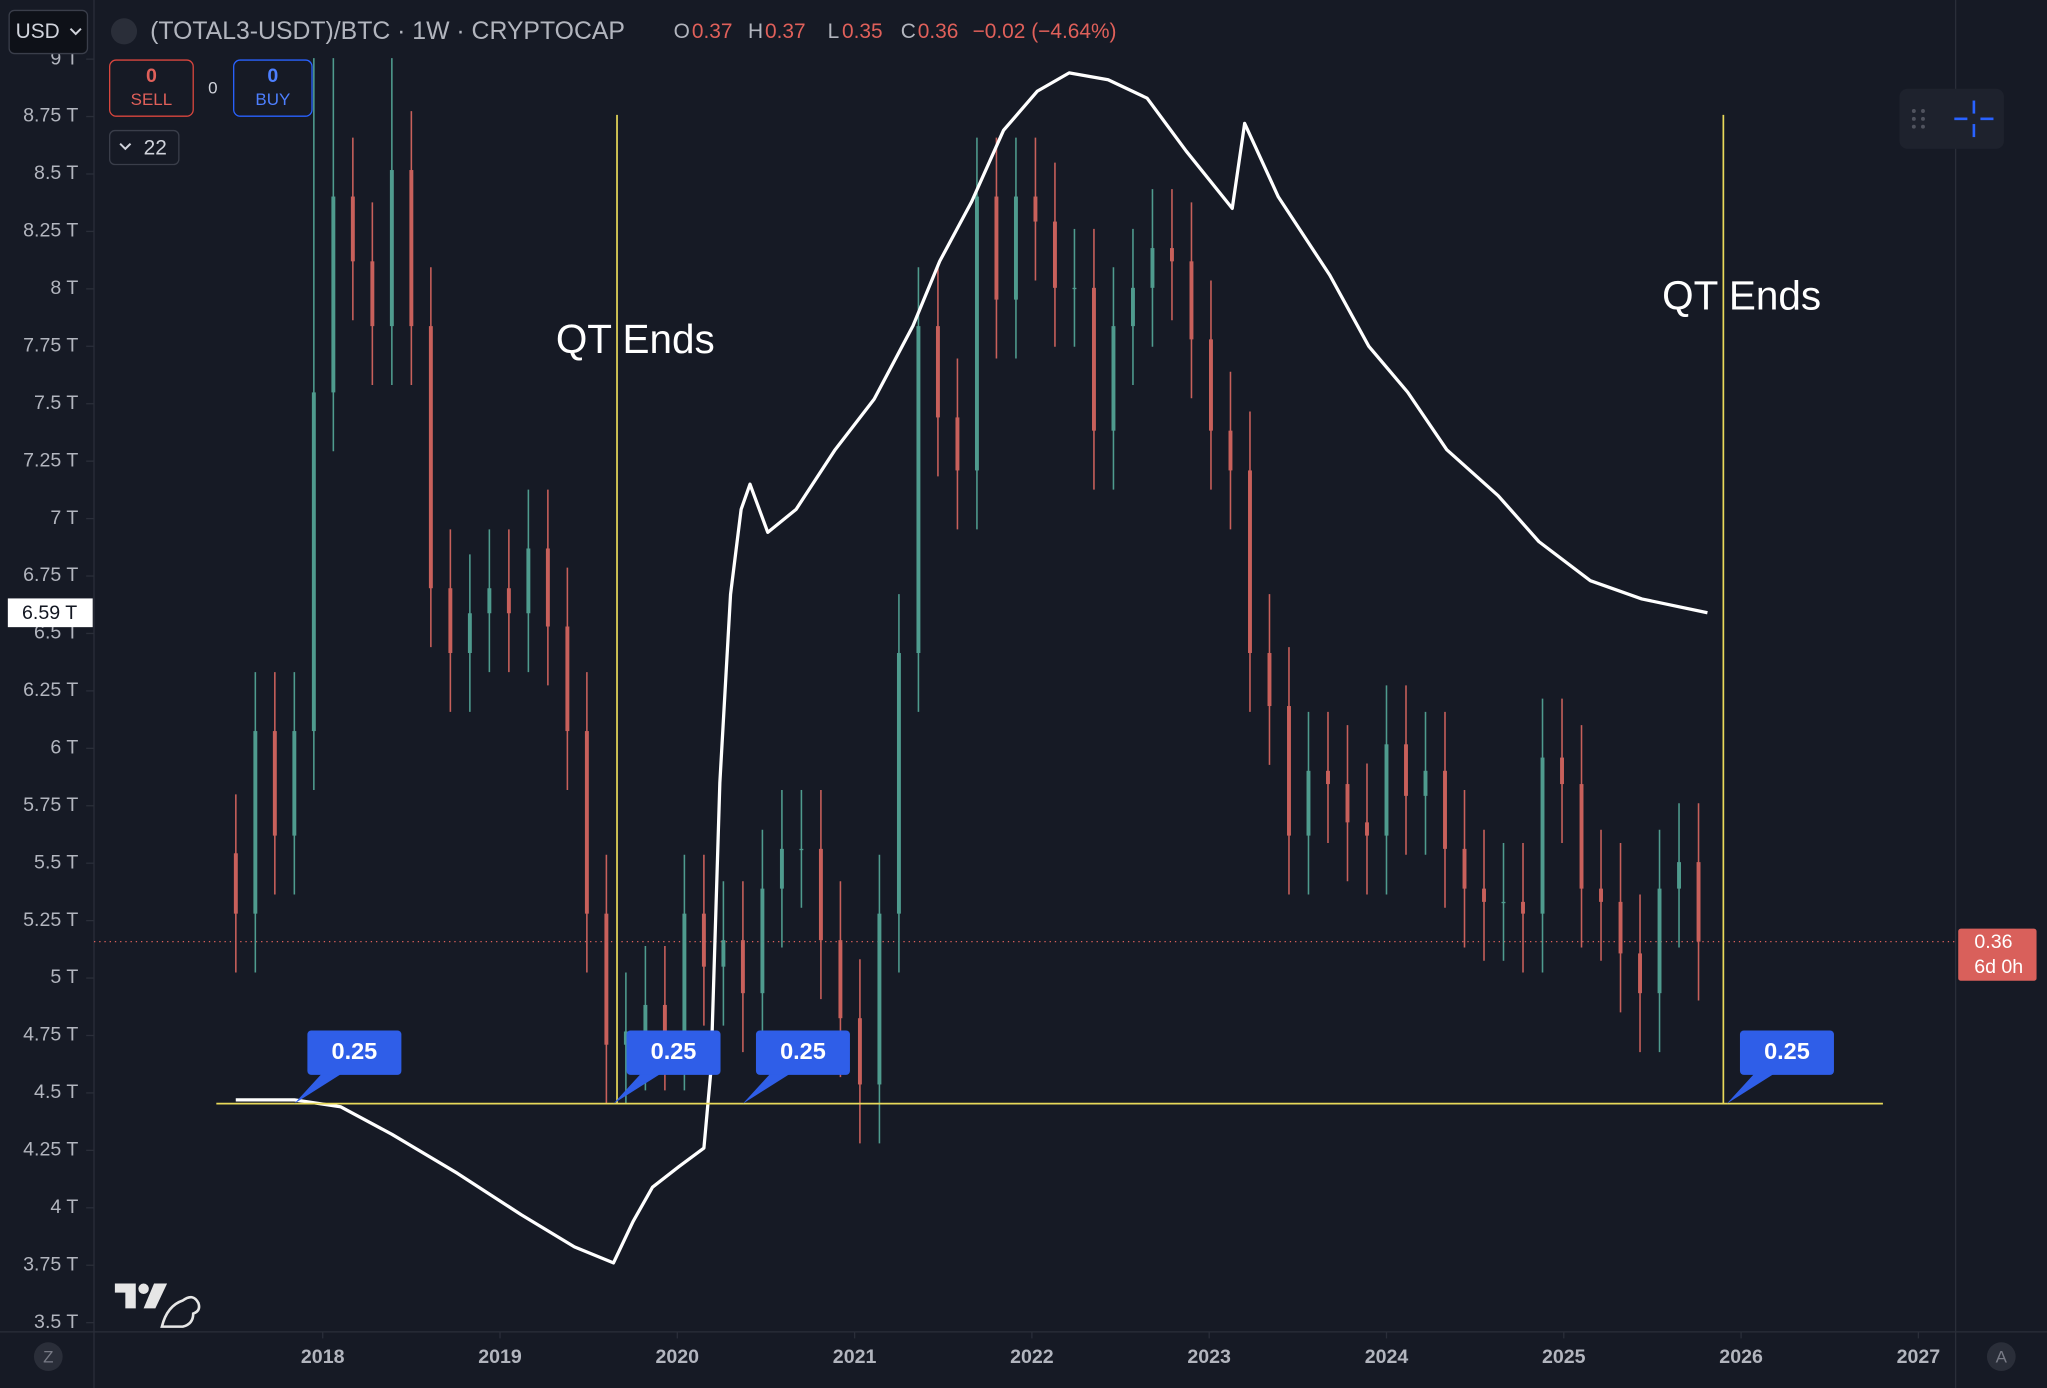  I want to click on indicators-count: 22, so click(155, 147).